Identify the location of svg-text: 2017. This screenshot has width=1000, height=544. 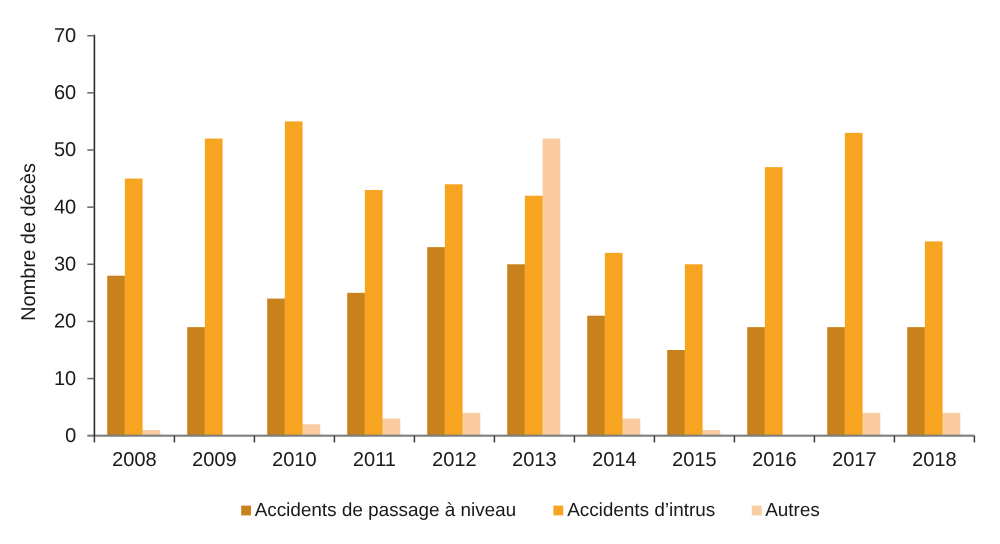
(854, 460).